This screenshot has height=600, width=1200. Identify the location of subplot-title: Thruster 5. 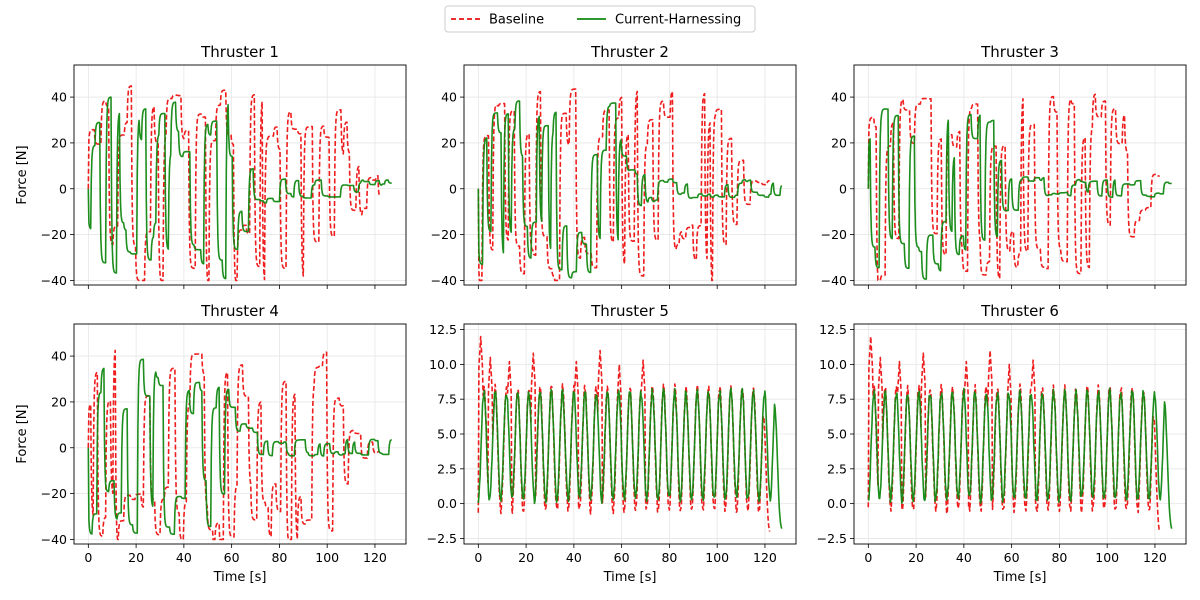
(629, 311).